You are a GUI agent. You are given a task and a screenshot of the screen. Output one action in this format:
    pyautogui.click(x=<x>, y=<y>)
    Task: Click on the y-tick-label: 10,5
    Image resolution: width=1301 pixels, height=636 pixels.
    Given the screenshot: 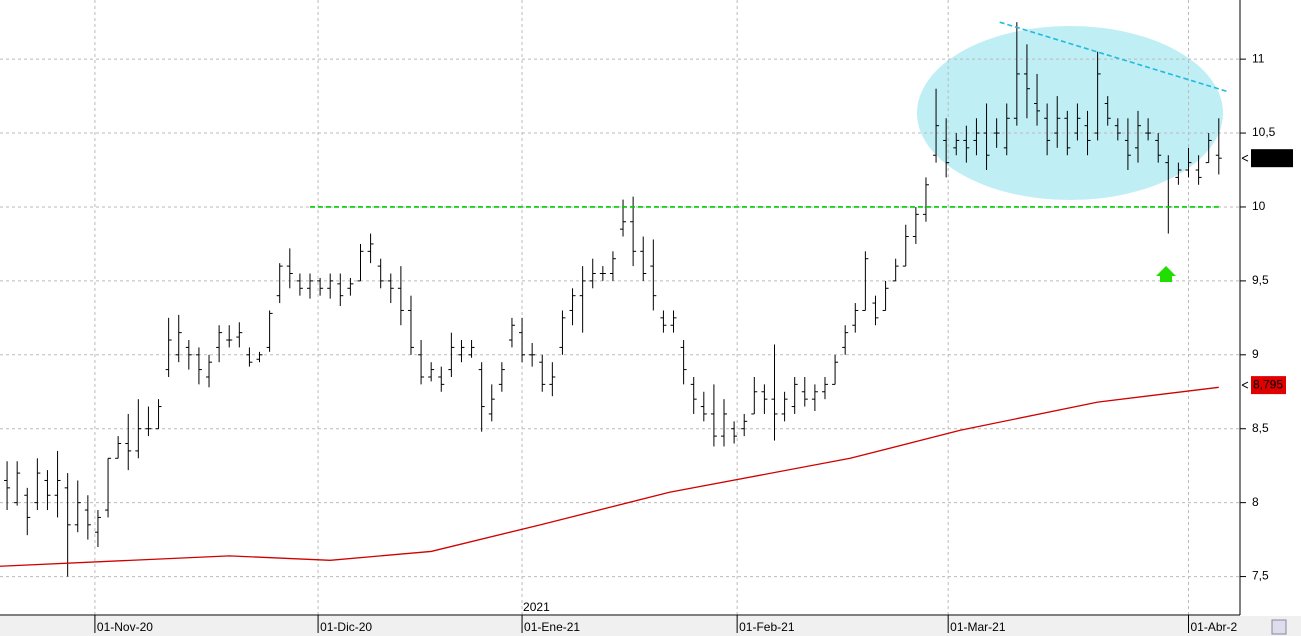 What is the action you would take?
    pyautogui.click(x=1264, y=132)
    